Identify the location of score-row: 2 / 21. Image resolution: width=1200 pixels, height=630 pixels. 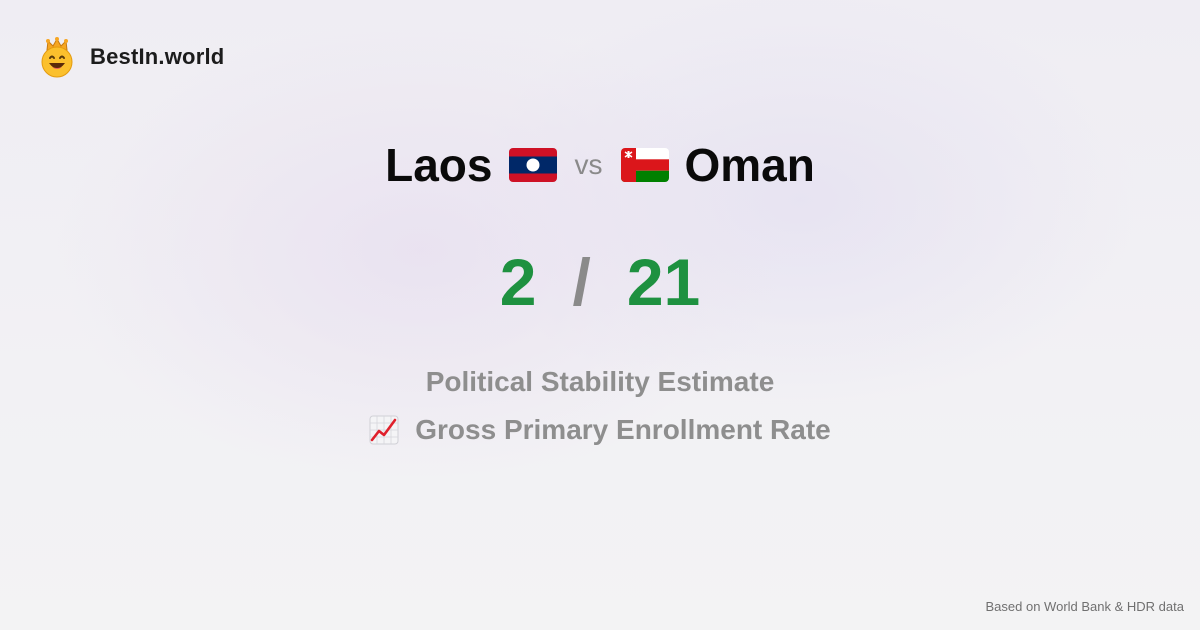
(600, 282).